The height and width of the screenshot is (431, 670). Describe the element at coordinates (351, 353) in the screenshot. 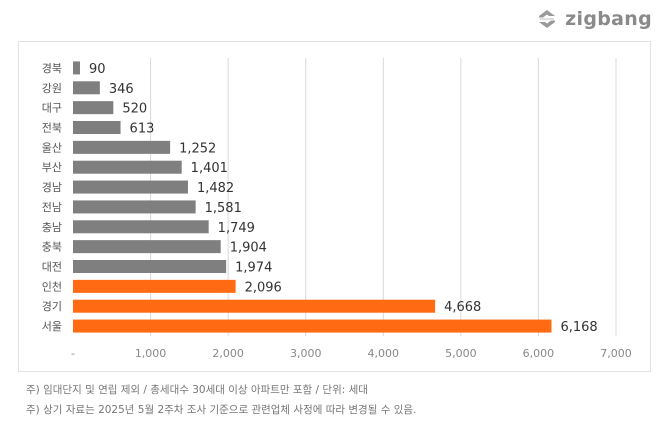

I see `x-tick-labels: - 1,000 2,000 3,000 4,000 5,000 6,000 7,000` at that location.